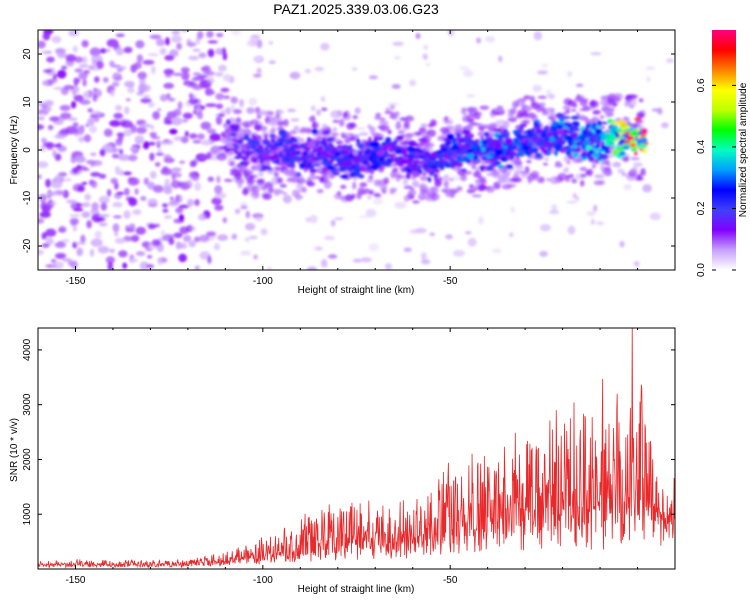 The height and width of the screenshot is (600, 750). I want to click on y-tick-label: -10, so click(27, 197).